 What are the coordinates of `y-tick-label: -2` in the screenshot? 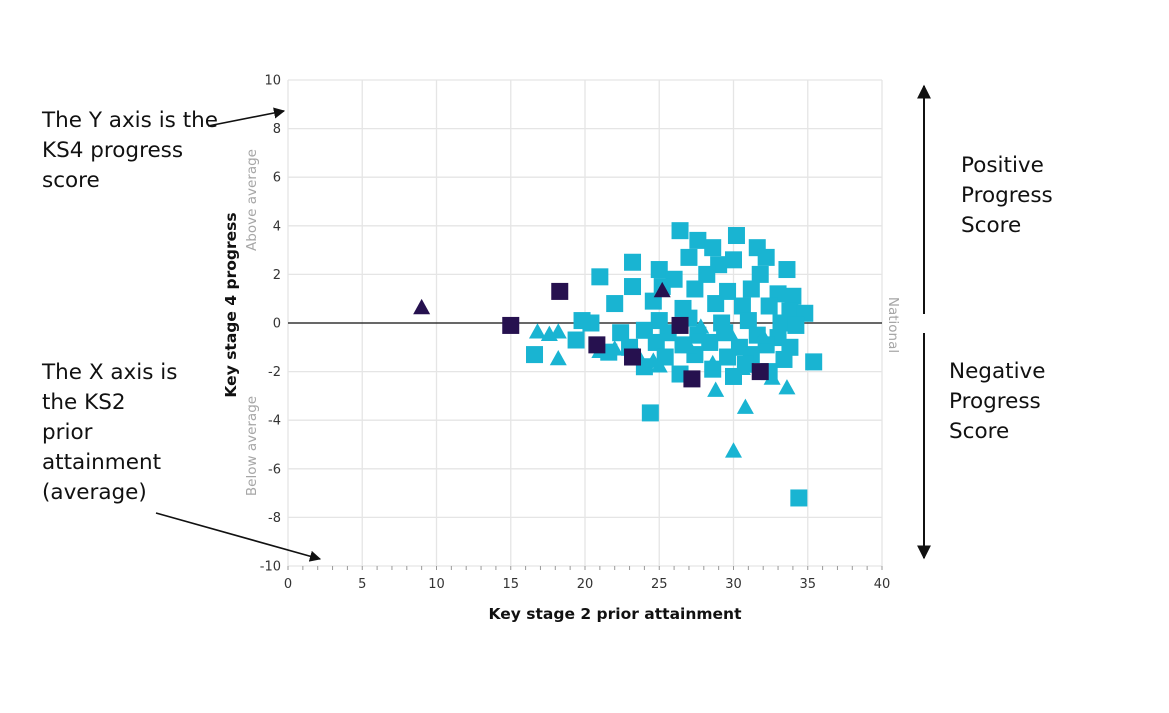 It's located at (274, 372).